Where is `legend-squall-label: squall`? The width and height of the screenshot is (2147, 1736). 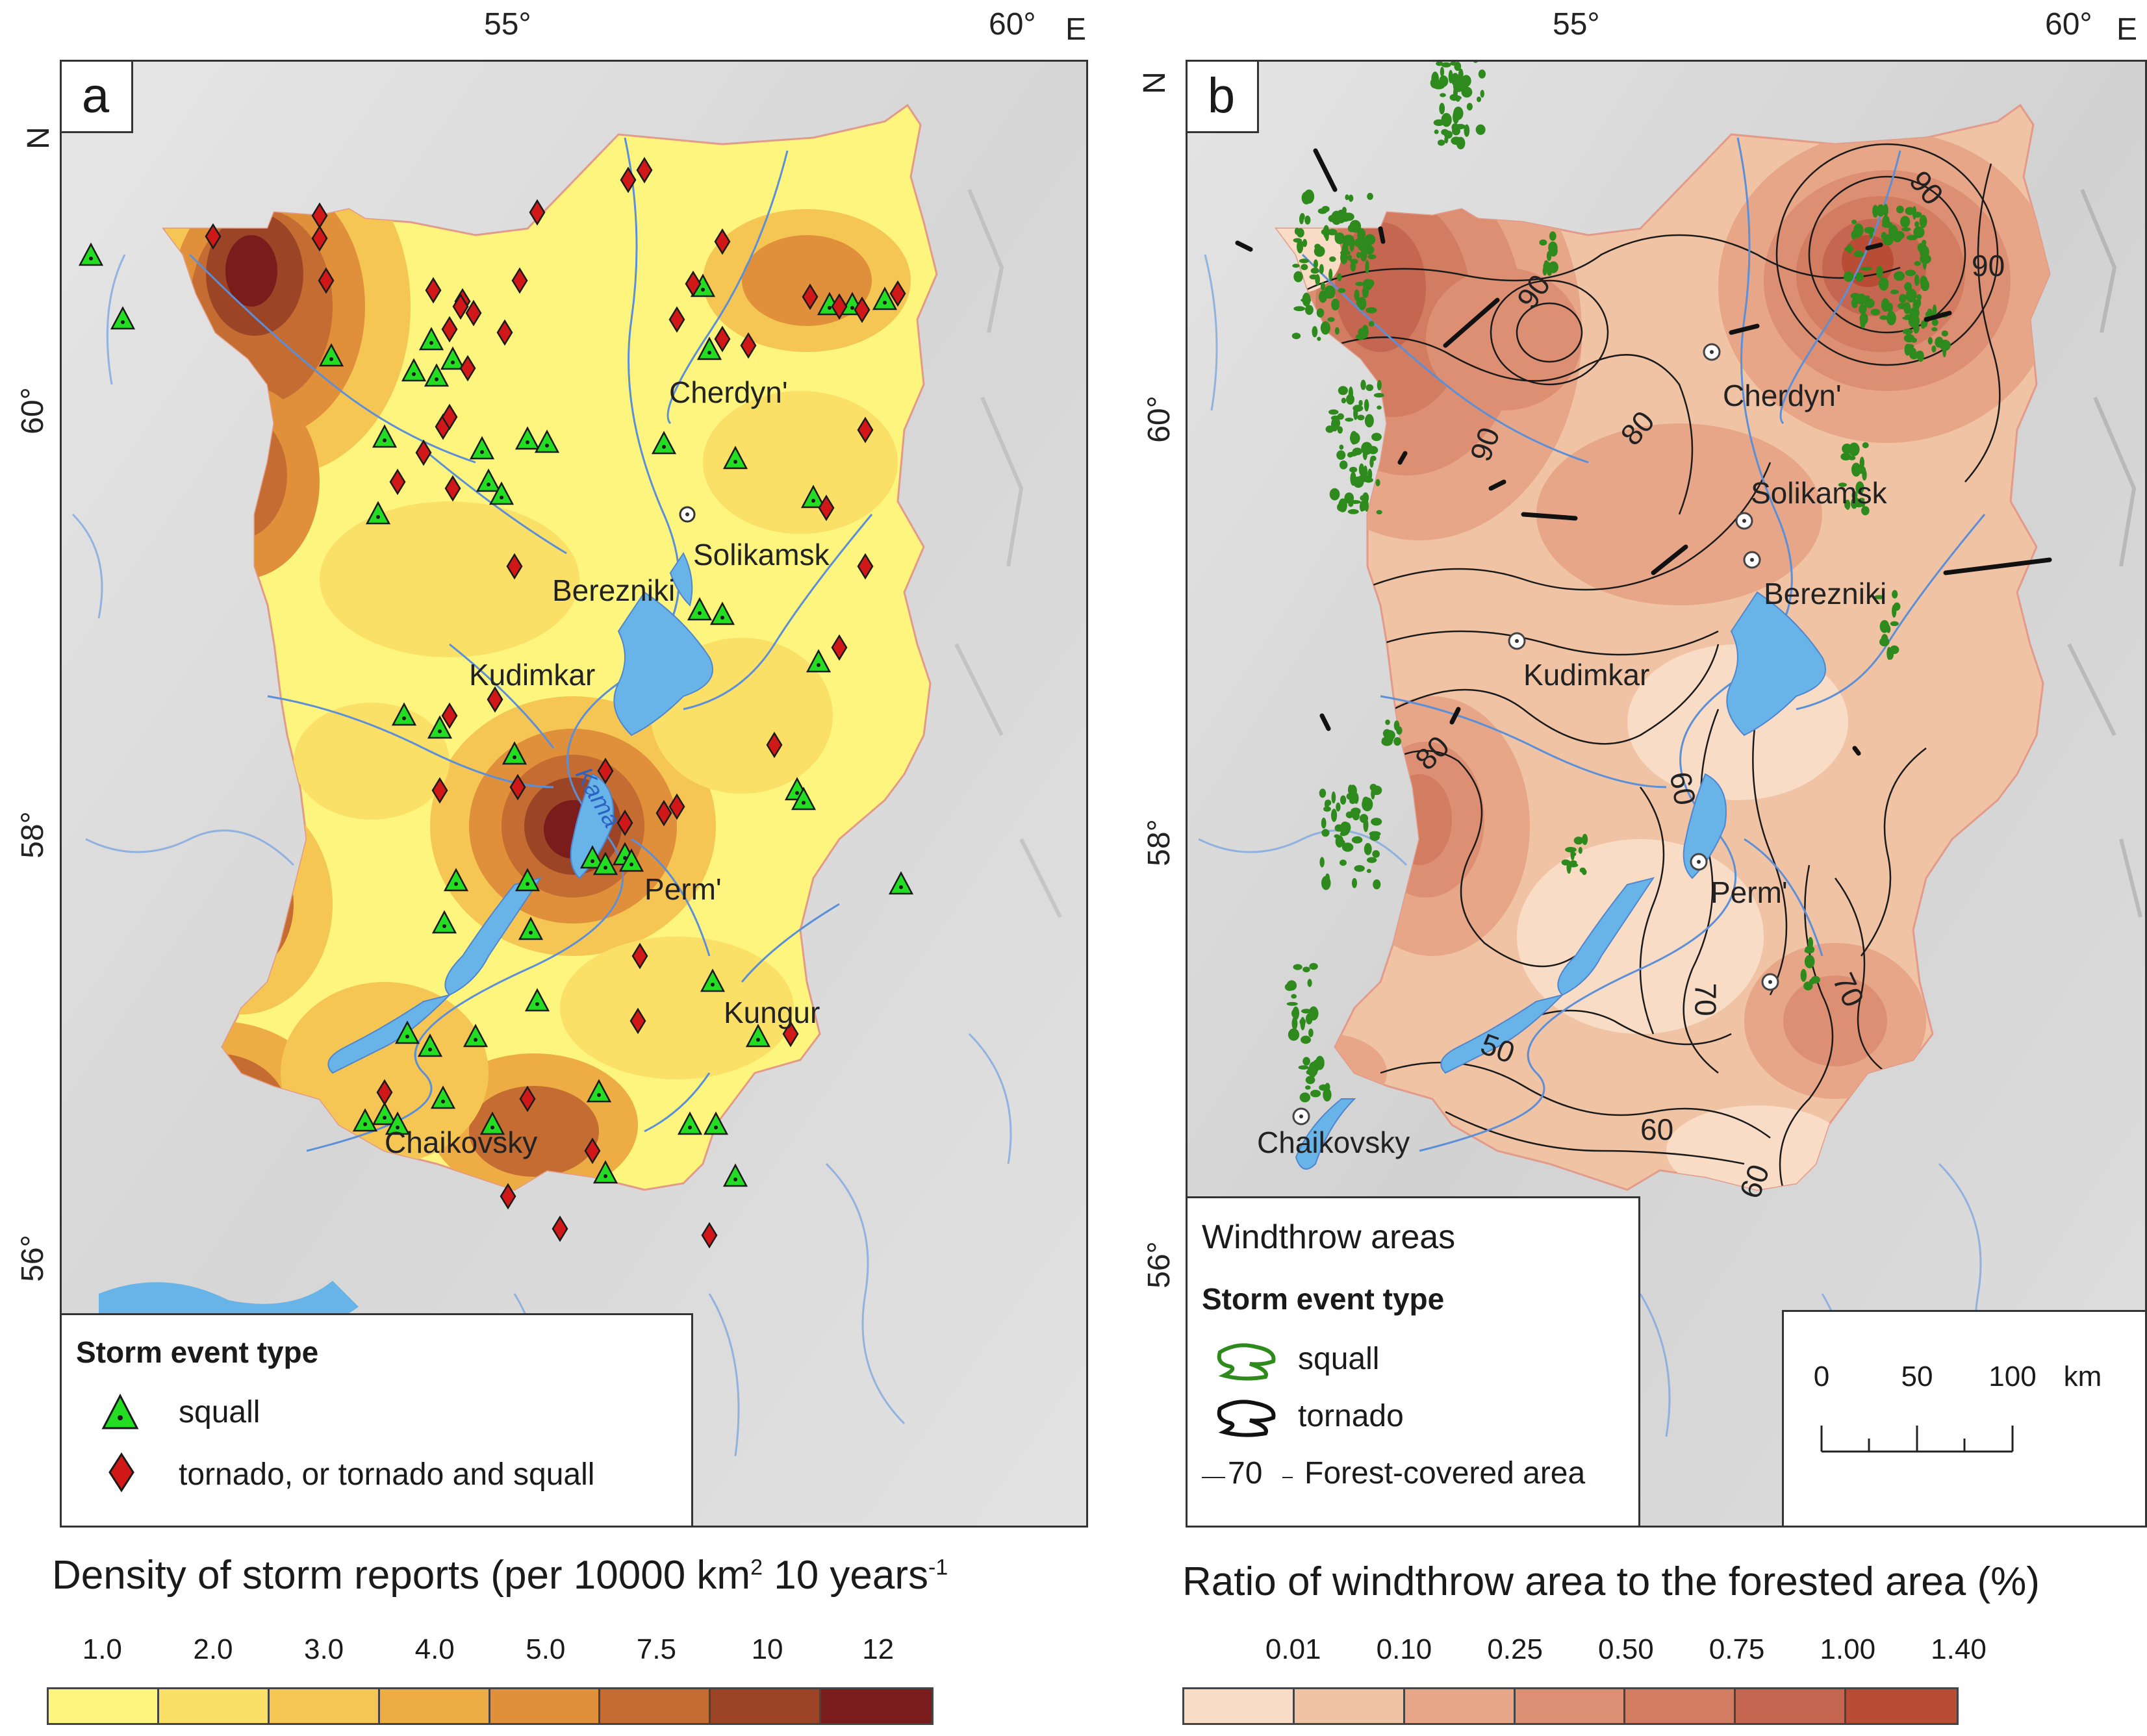
legend-squall-label: squall is located at coordinates (219, 1412).